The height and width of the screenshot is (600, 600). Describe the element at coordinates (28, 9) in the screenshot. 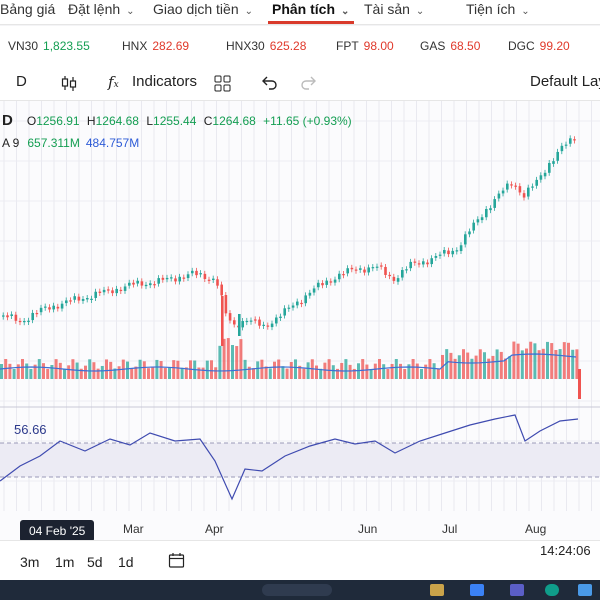

I see `nav-item: Bảng giá` at that location.